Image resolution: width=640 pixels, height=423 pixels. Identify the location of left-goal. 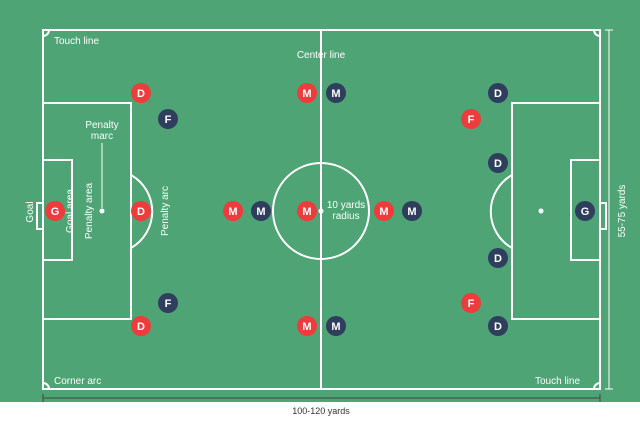
(40, 216).